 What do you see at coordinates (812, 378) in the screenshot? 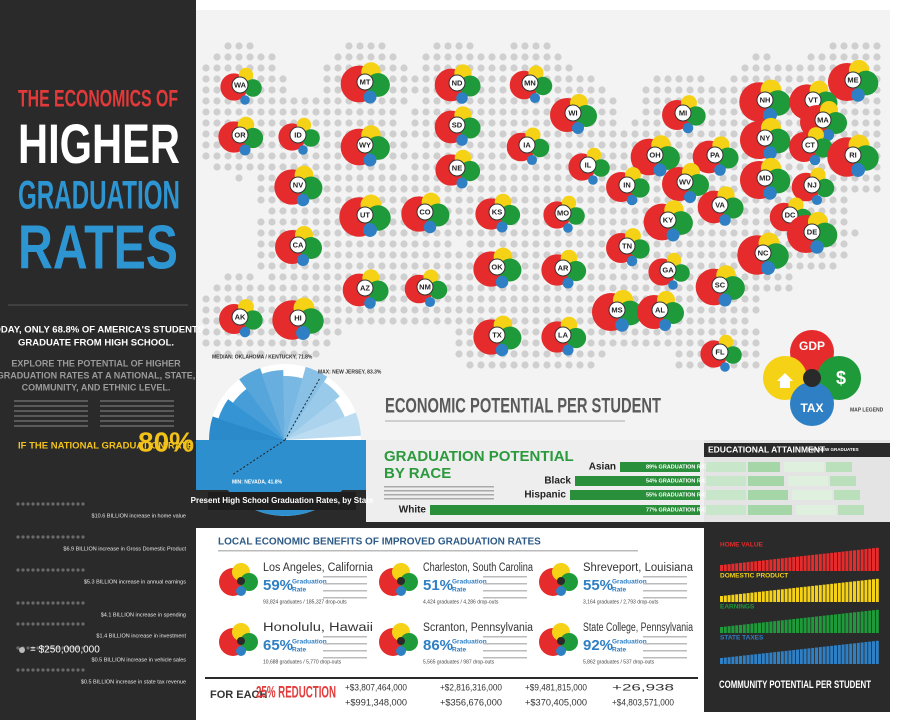
I see `legend-center` at bounding box center [812, 378].